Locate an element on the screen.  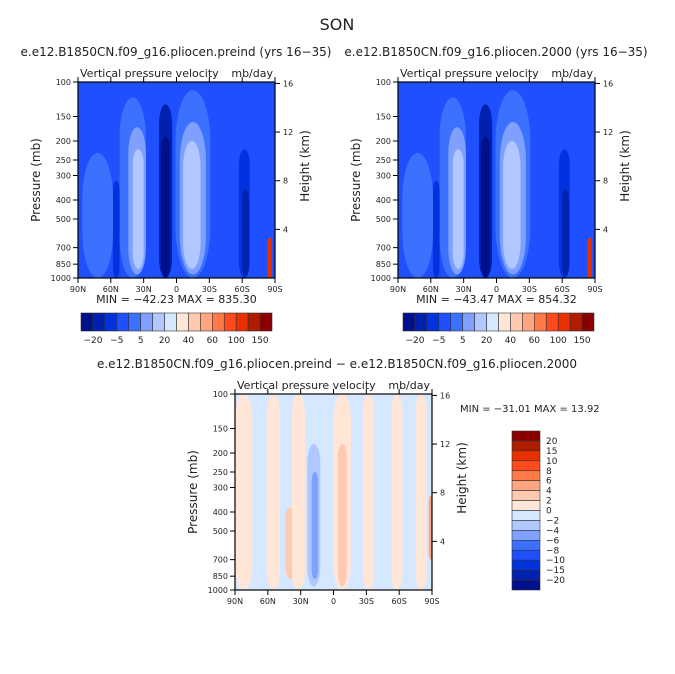
colorbar-label: −5 is located at coordinates (116, 341).